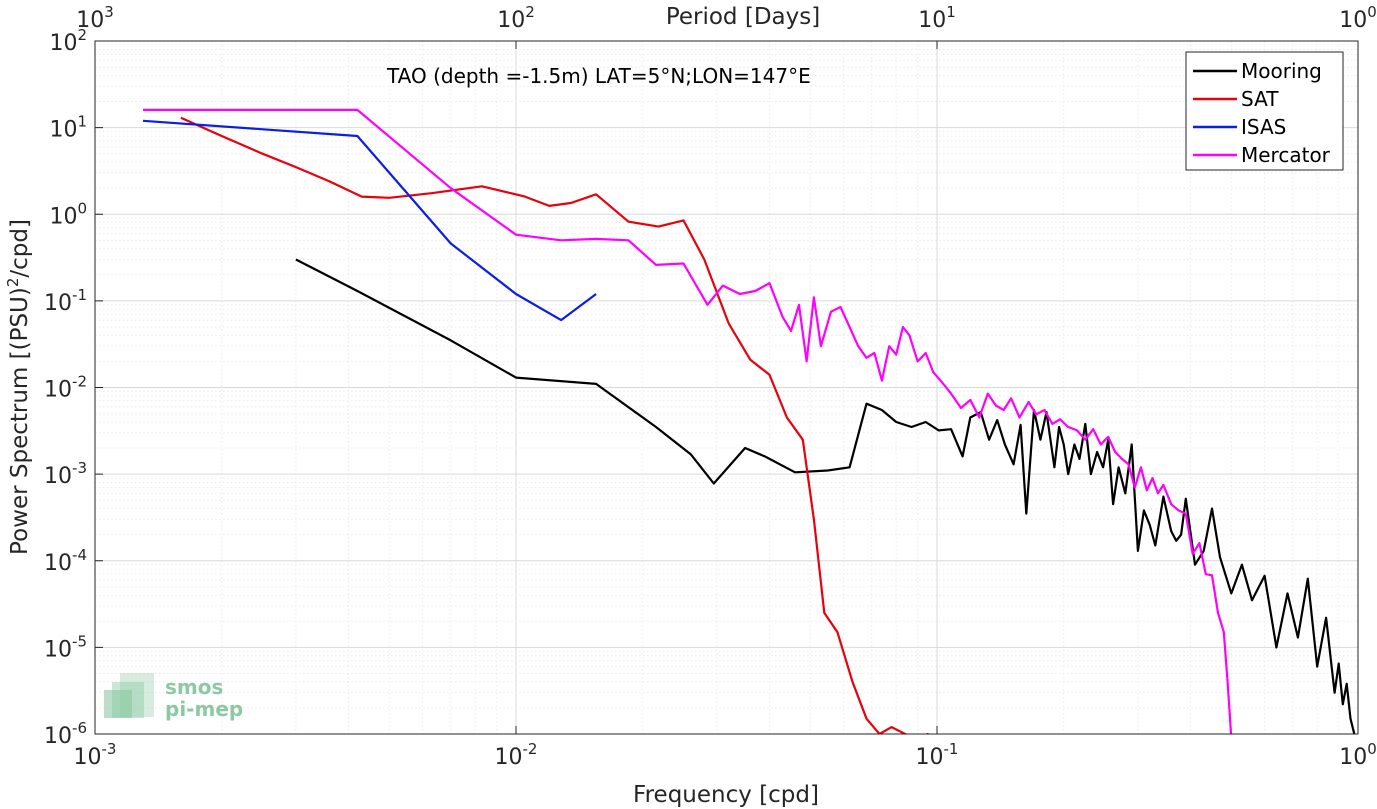 Image resolution: width=1377 pixels, height=809 pixels. Describe the element at coordinates (68, 41) in the screenshot. I see `y-tick-label: 10²` at that location.